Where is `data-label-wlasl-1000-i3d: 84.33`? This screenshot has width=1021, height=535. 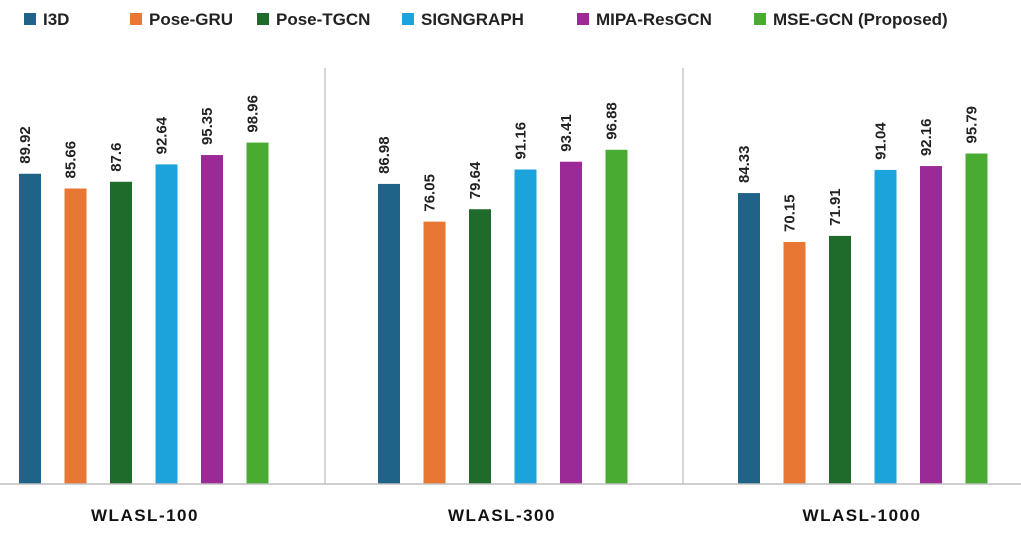 data-label-wlasl-1000-i3d: 84.33 is located at coordinates (744, 165).